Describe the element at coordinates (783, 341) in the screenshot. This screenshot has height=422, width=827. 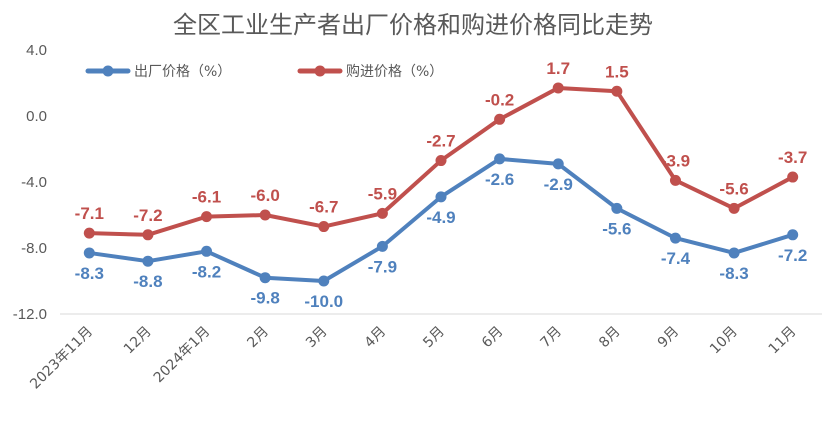
I see `x-tick-label: 11月` at that location.